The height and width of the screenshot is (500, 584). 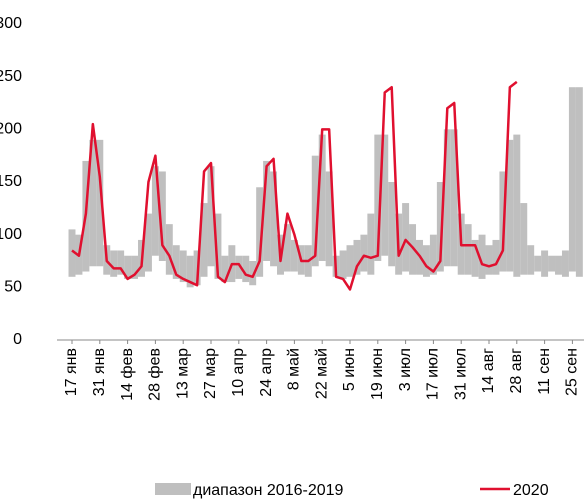 I want to click on y-tick-label: 100, so click(x=11, y=234).